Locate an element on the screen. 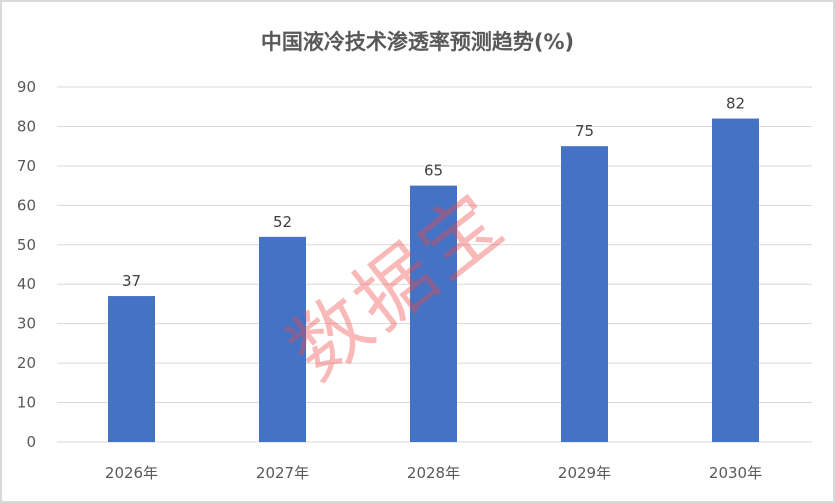 Image resolution: width=835 pixels, height=503 pixels. y-tick-label: 80 is located at coordinates (26, 126).